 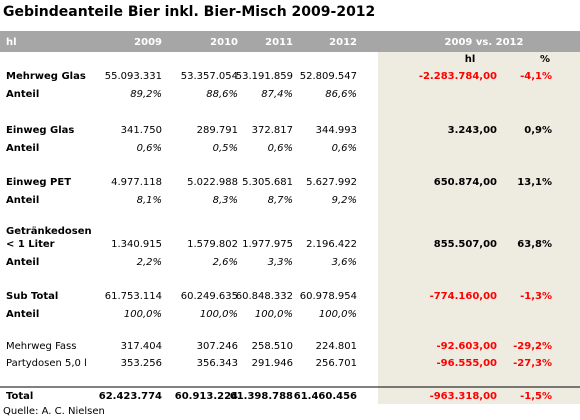 What do you see at coordinates (328, 76) in the screenshot?
I see `value: 52.809.547` at bounding box center [328, 76].